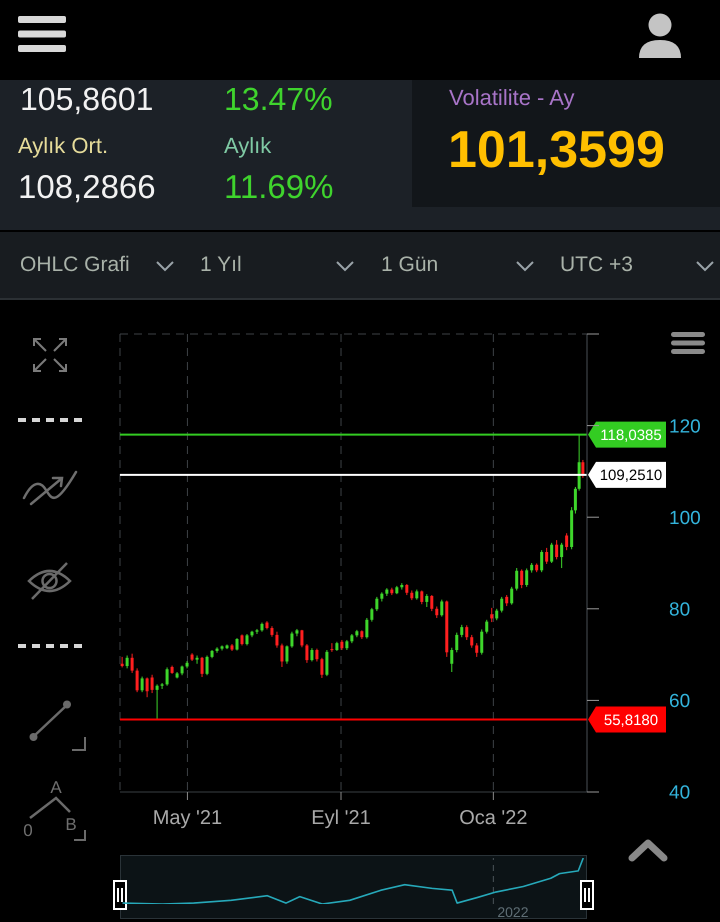 The image size is (720, 922). I want to click on y-tick-label: 40, so click(679, 793).